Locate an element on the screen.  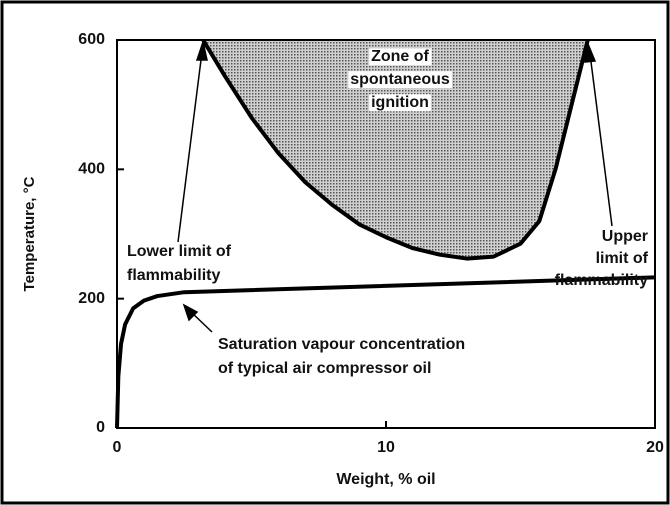
x-tick-label: 10 is located at coordinates (386, 447).